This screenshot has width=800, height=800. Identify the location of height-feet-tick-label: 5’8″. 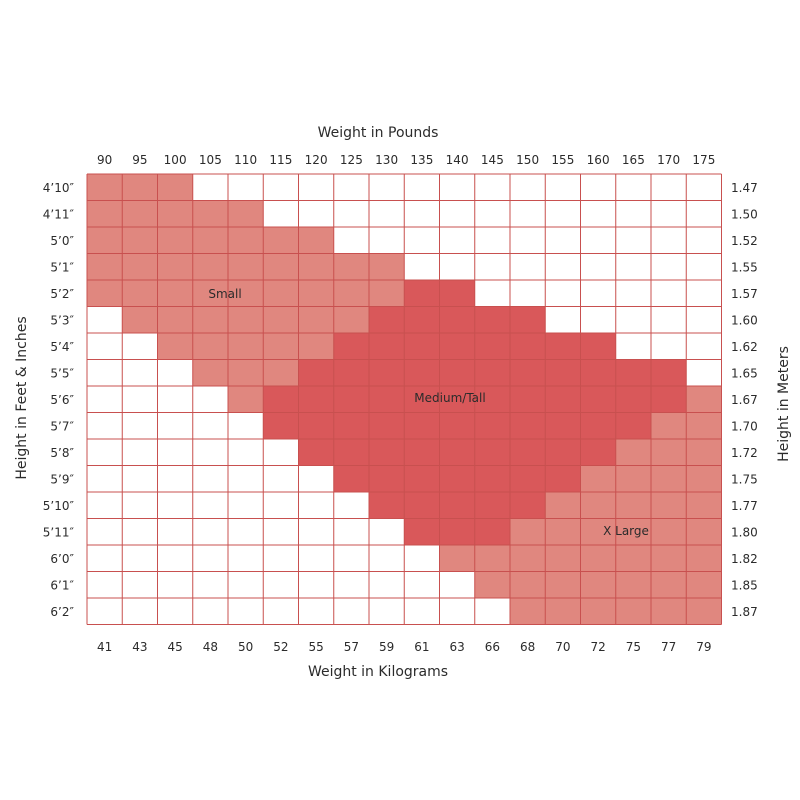
(62, 453).